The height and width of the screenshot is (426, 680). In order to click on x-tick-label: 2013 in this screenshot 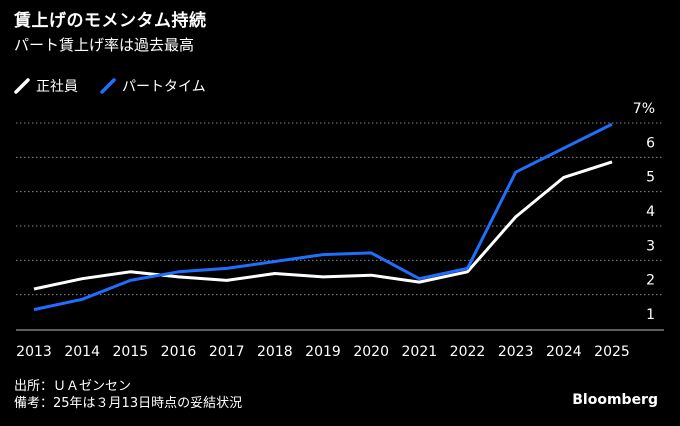, I will do `click(34, 352)`.